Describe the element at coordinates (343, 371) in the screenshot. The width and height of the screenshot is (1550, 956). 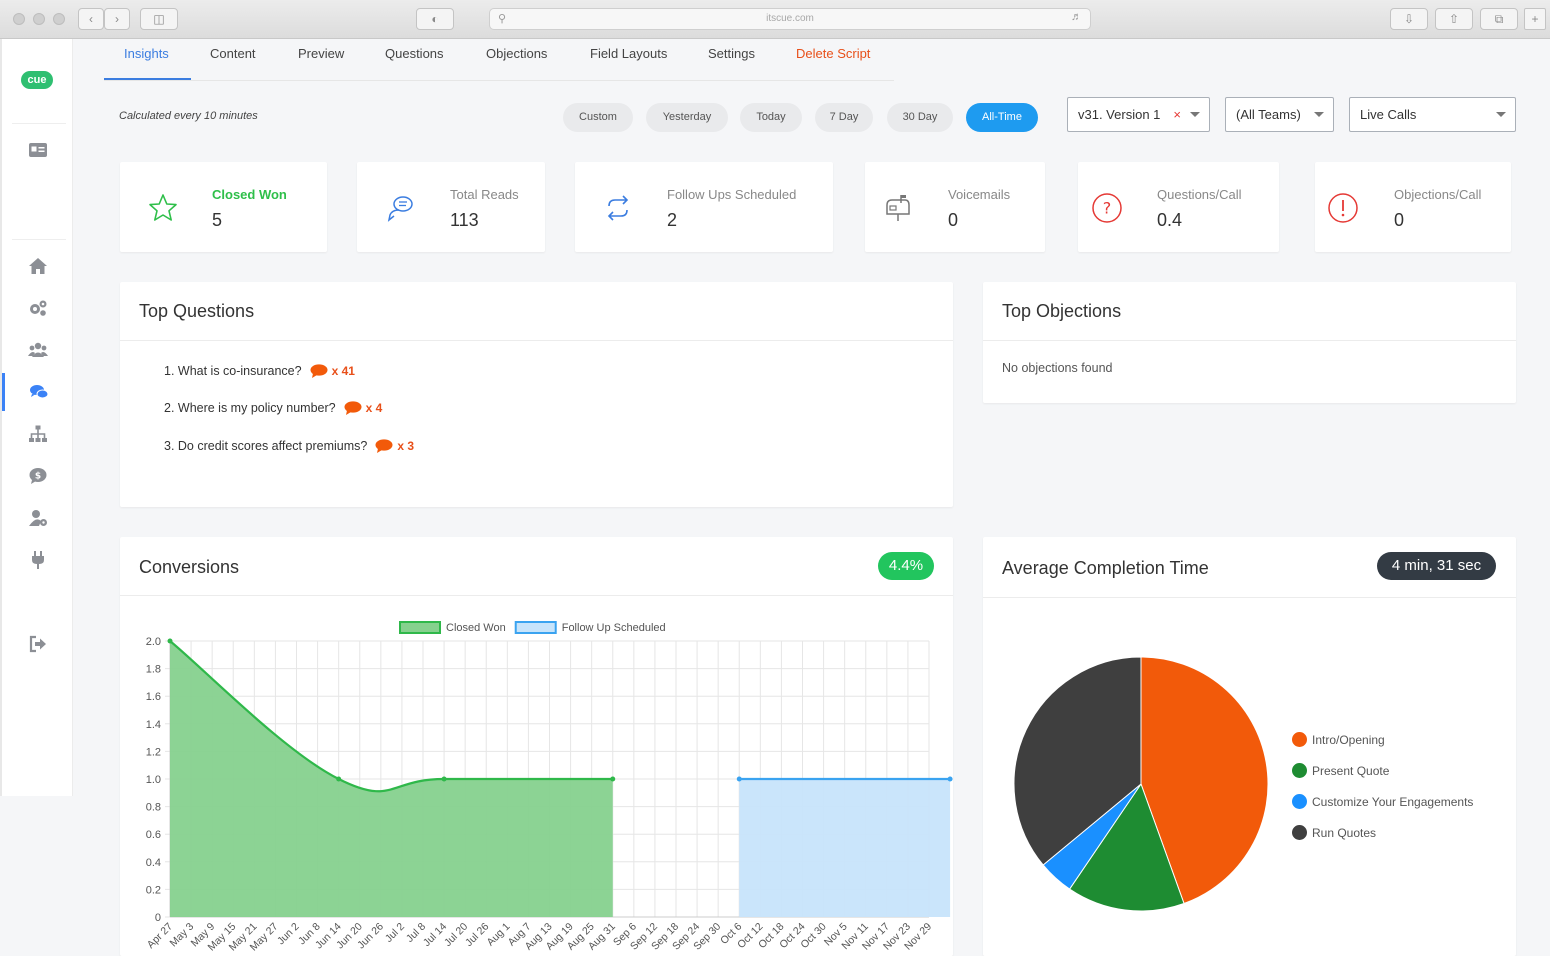
I see `question-count: x 41` at that location.